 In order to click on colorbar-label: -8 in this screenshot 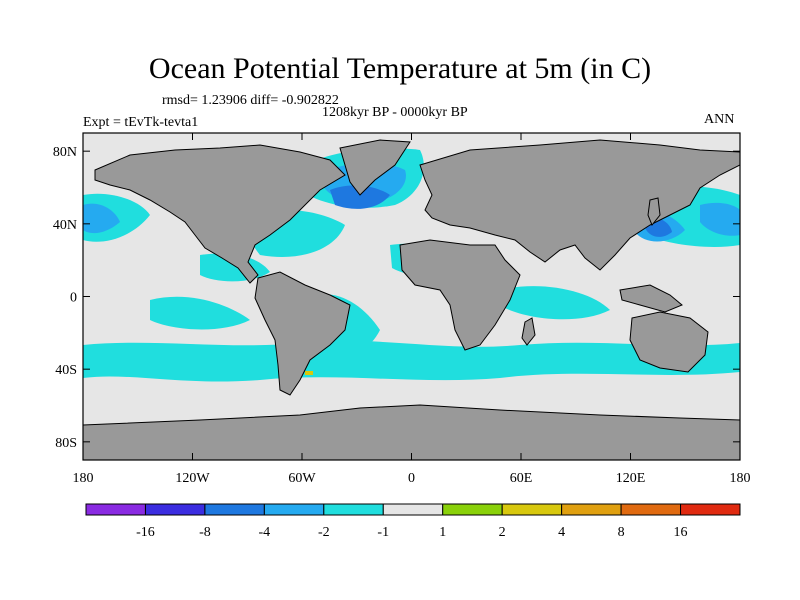, I will do `click(205, 532)`.